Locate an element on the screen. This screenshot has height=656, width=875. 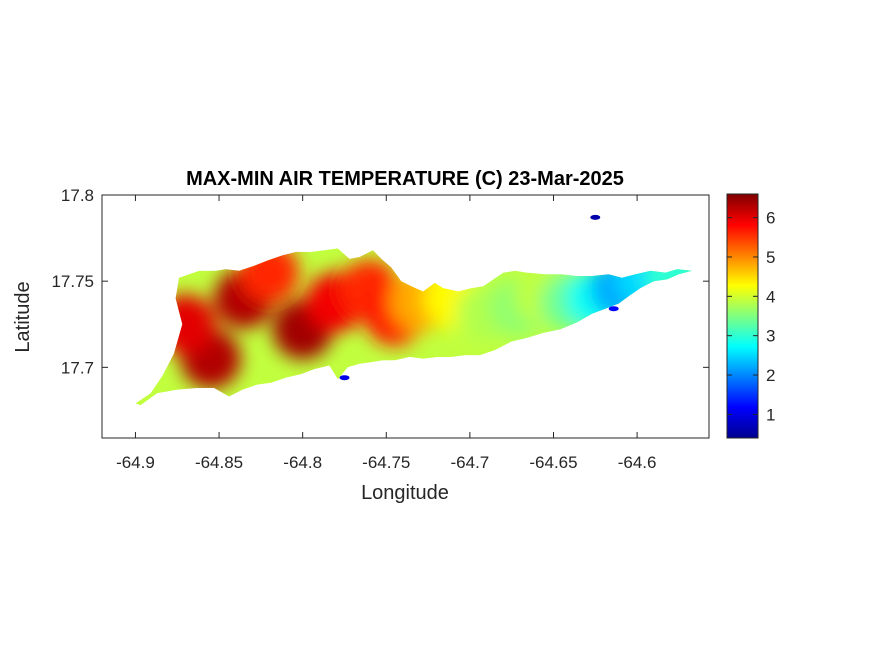
x-axis-title: Longitude is located at coordinates (405, 493).